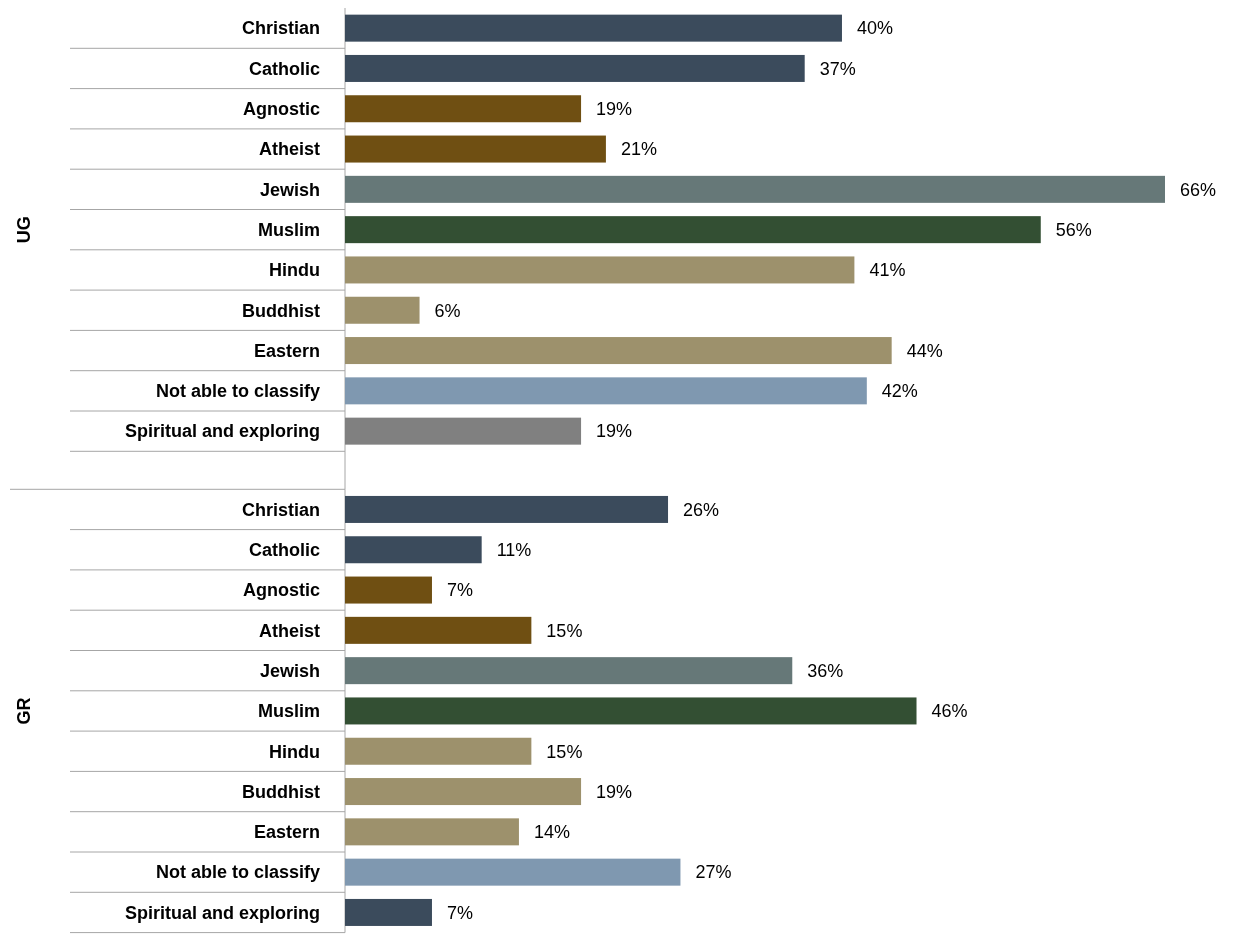 The image size is (1236, 939). What do you see at coordinates (447, 310) in the screenshot?
I see `data-label: 6%` at bounding box center [447, 310].